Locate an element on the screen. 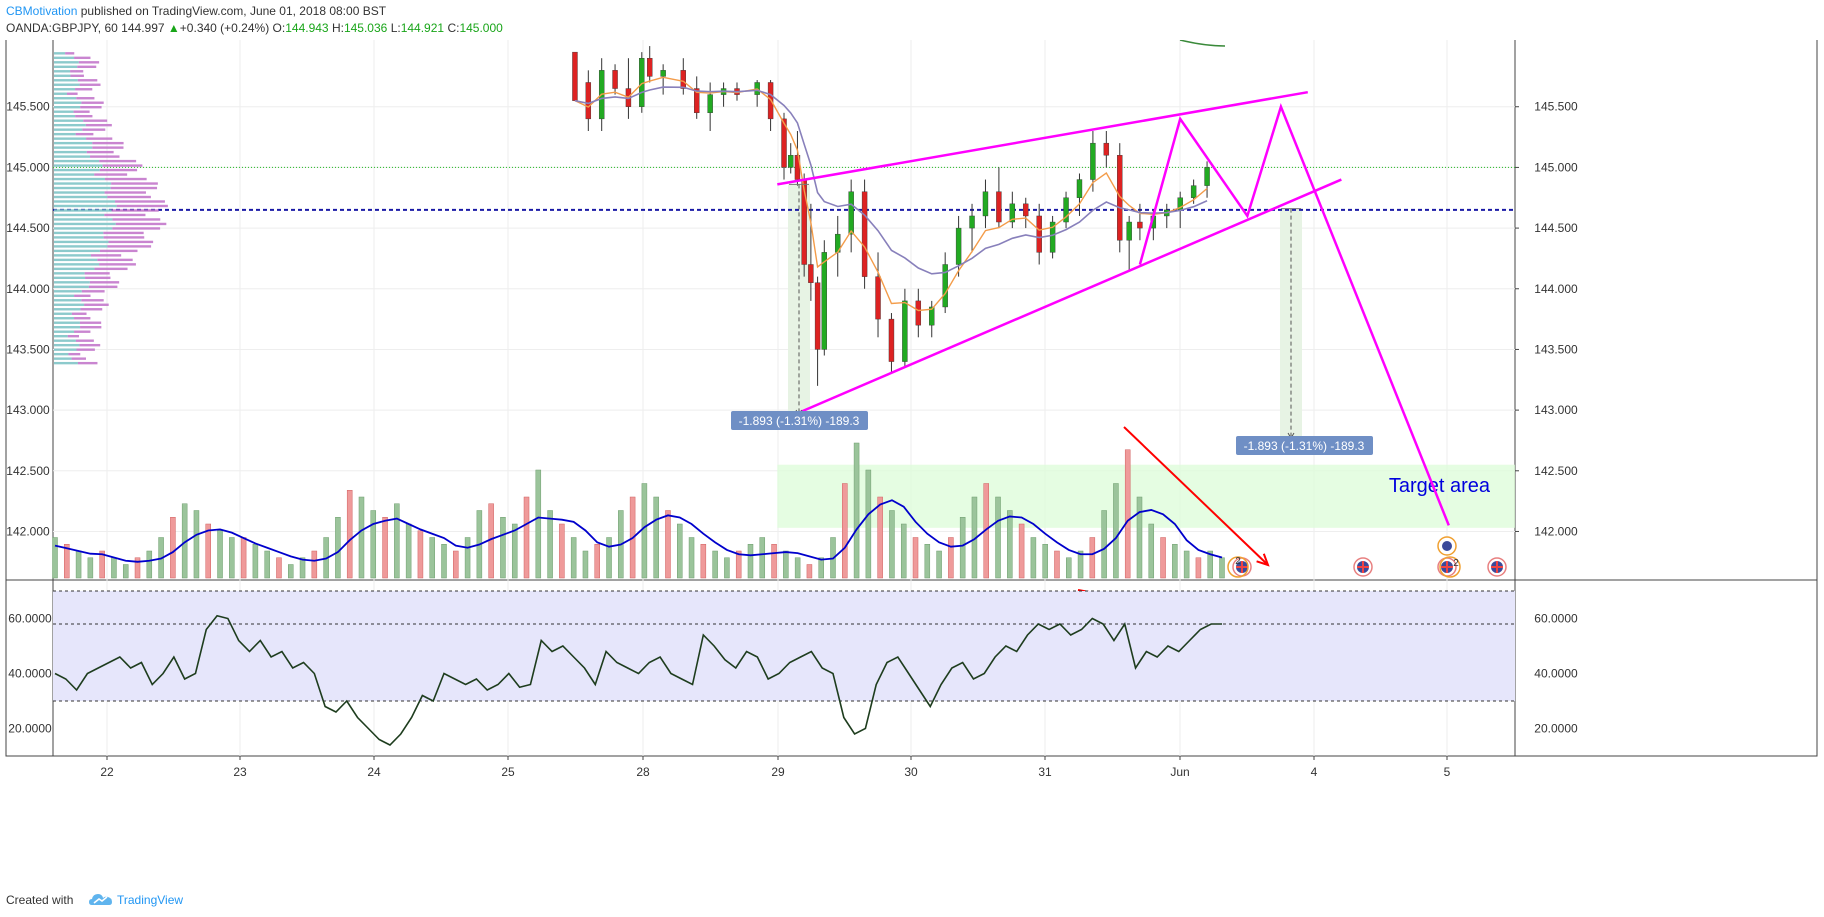 This screenshot has width=1824, height=917. wedge-lower-trendline is located at coordinates (1067, 297).